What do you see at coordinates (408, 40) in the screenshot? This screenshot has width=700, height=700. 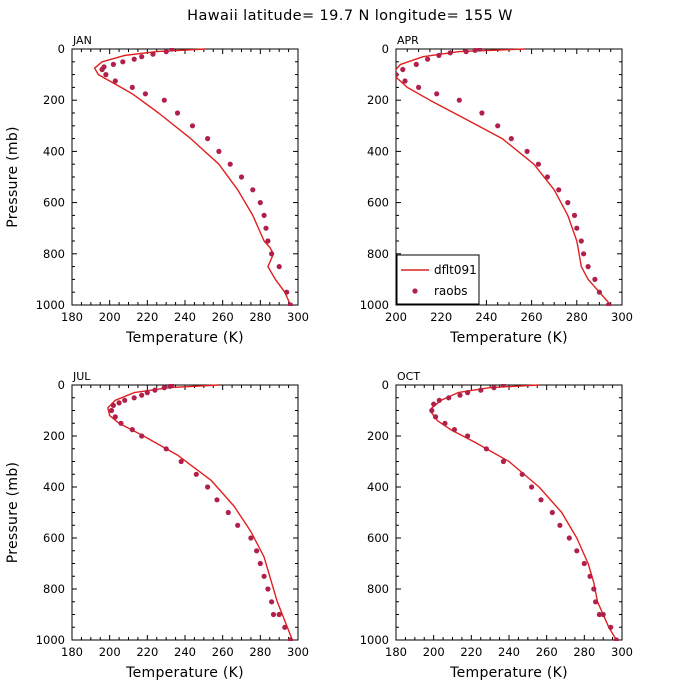 I see `panel-label: APR` at bounding box center [408, 40].